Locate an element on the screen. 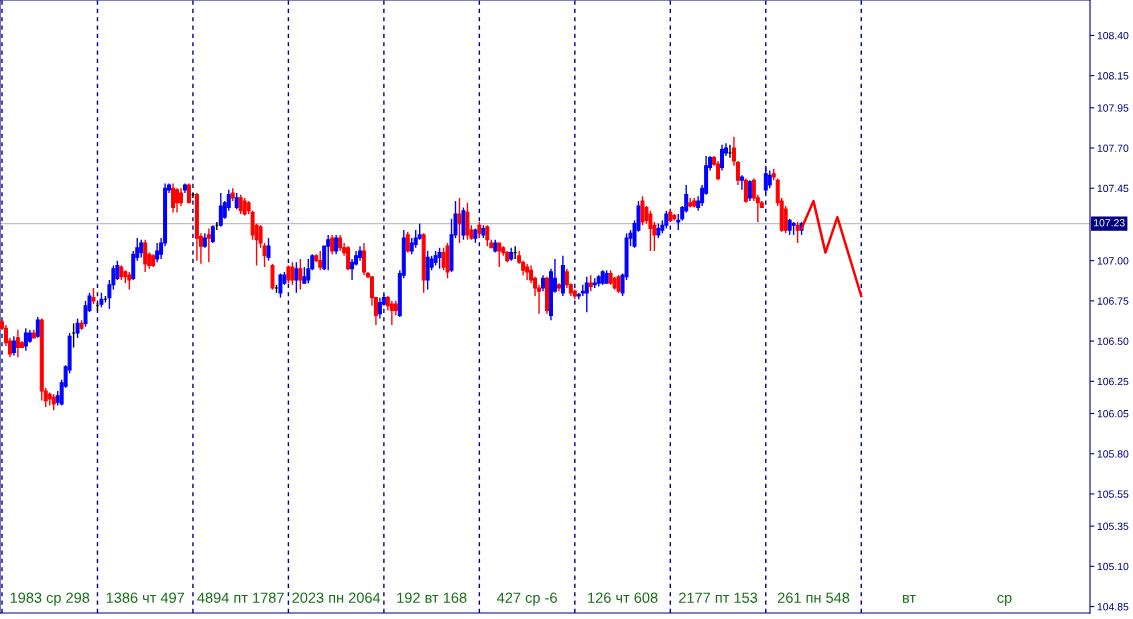 This screenshot has width=1133, height=619. y-tick-label: 105.35 is located at coordinates (1113, 526).